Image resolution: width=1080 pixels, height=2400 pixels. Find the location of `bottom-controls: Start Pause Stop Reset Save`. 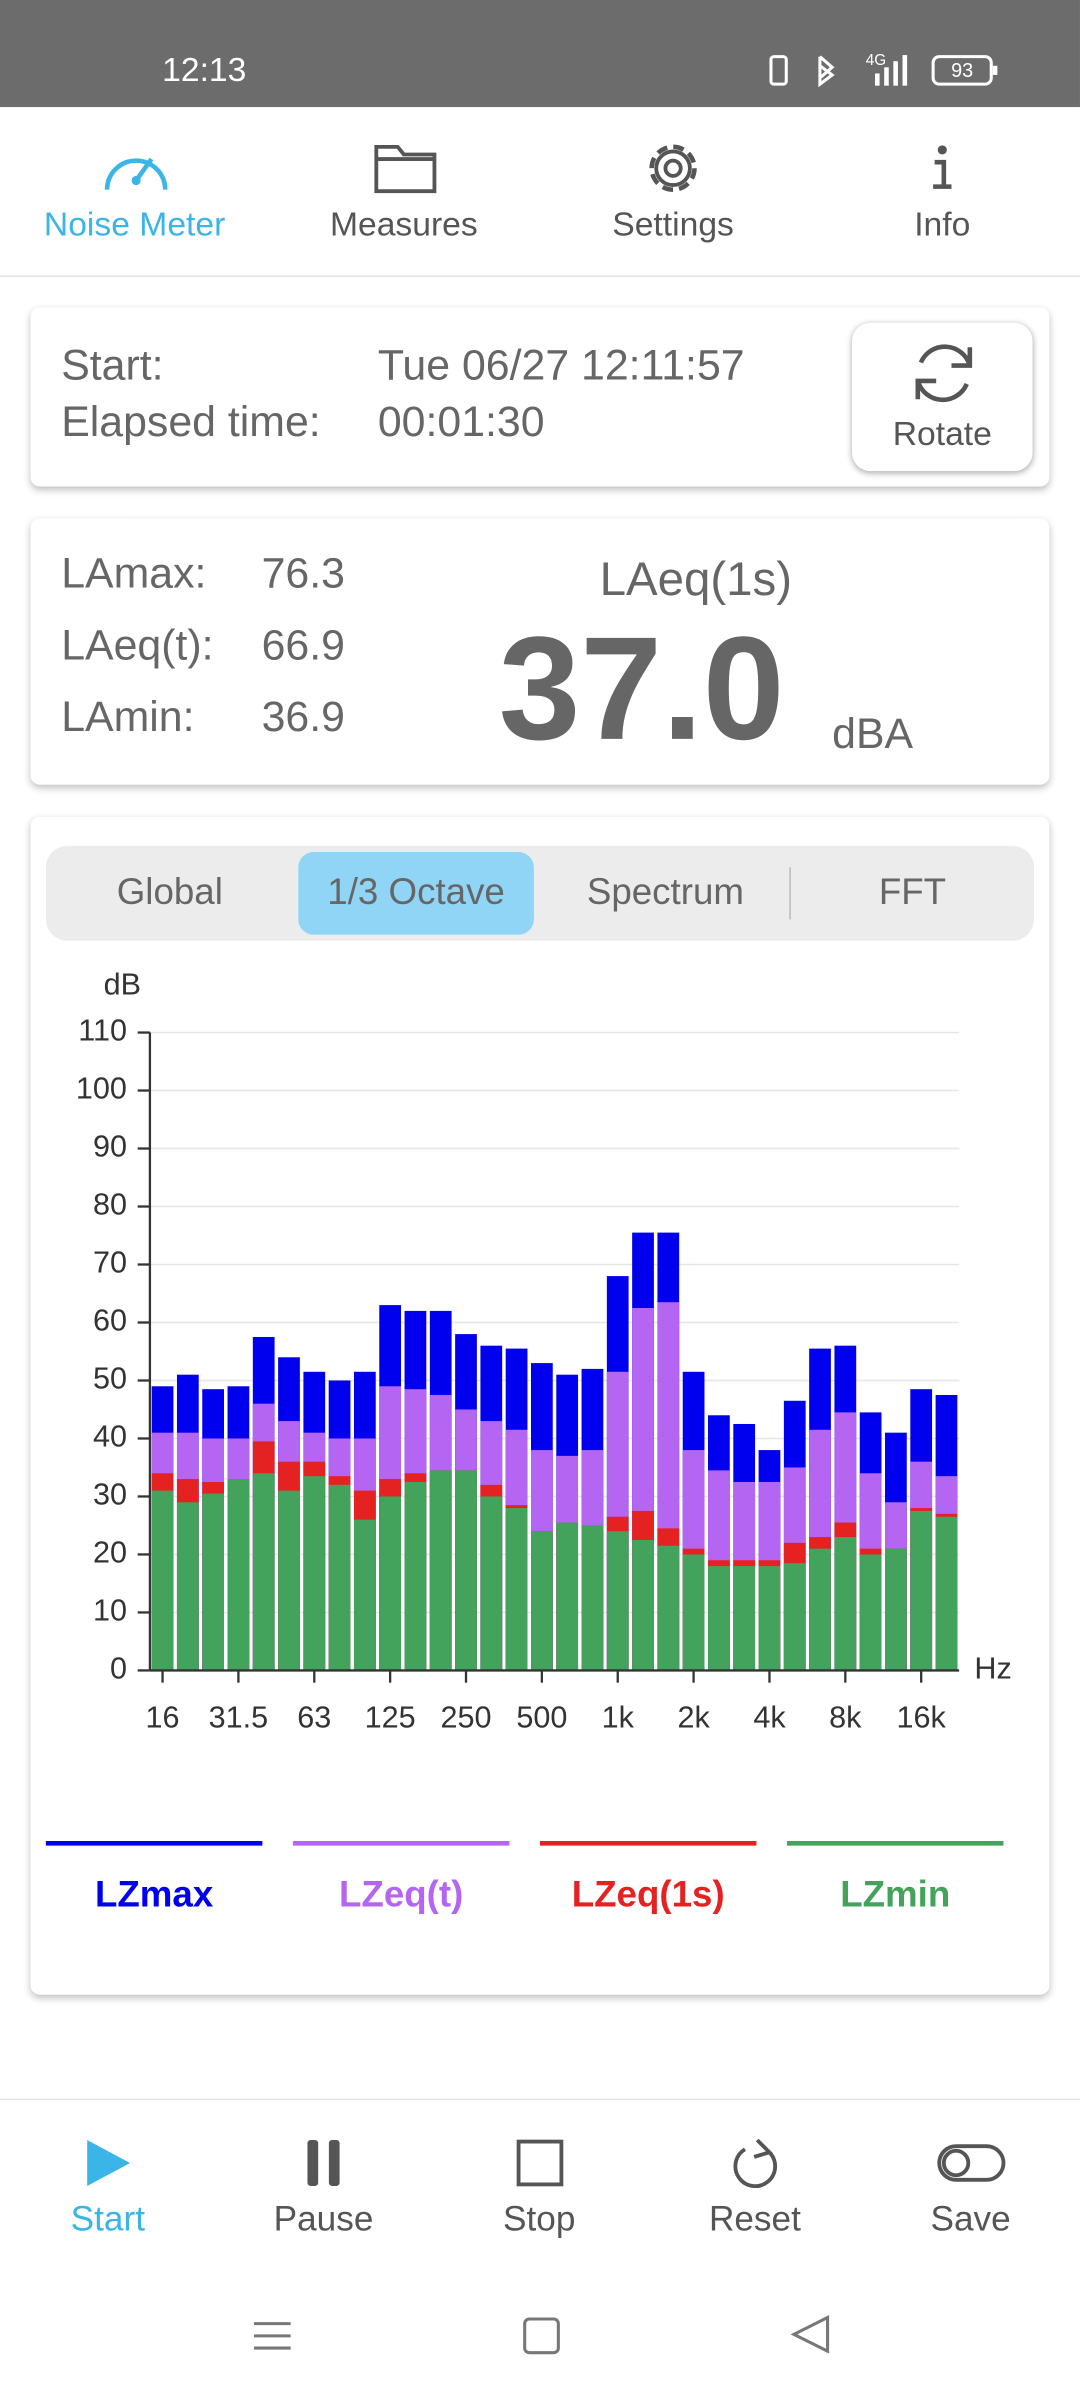

bottom-controls: Start Pause Stop Reset Save is located at coordinates (540, 2249).